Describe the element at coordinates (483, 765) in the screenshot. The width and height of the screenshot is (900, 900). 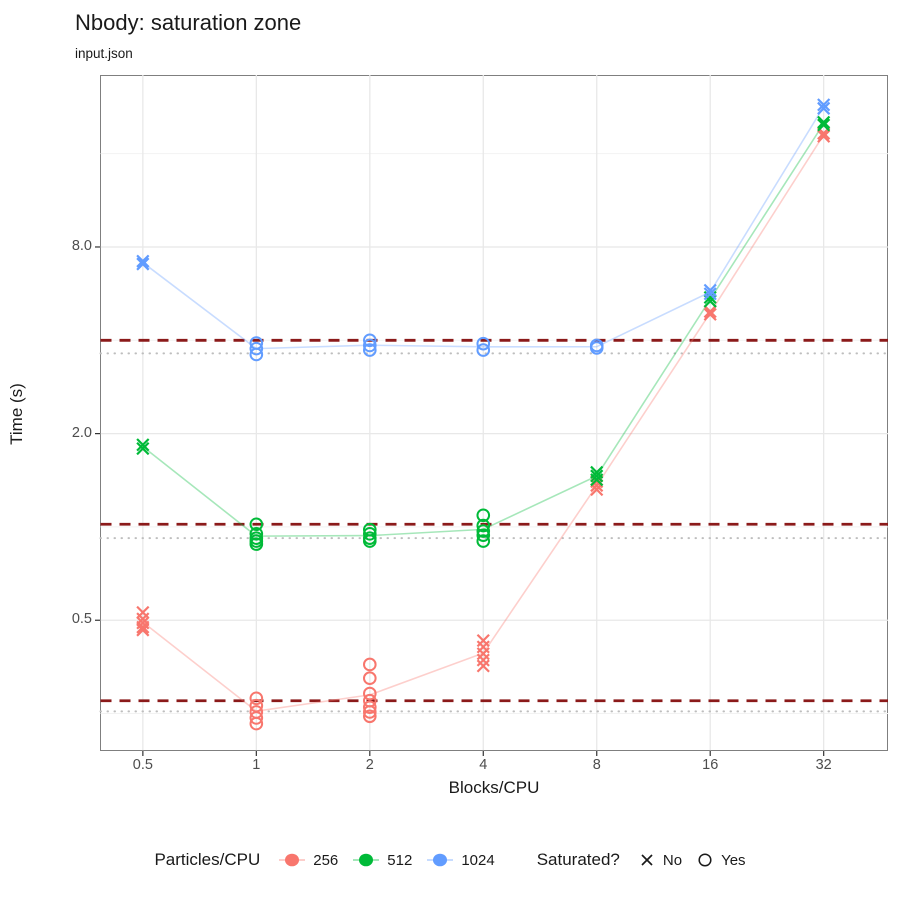
I see `x-tick-label: 4` at that location.